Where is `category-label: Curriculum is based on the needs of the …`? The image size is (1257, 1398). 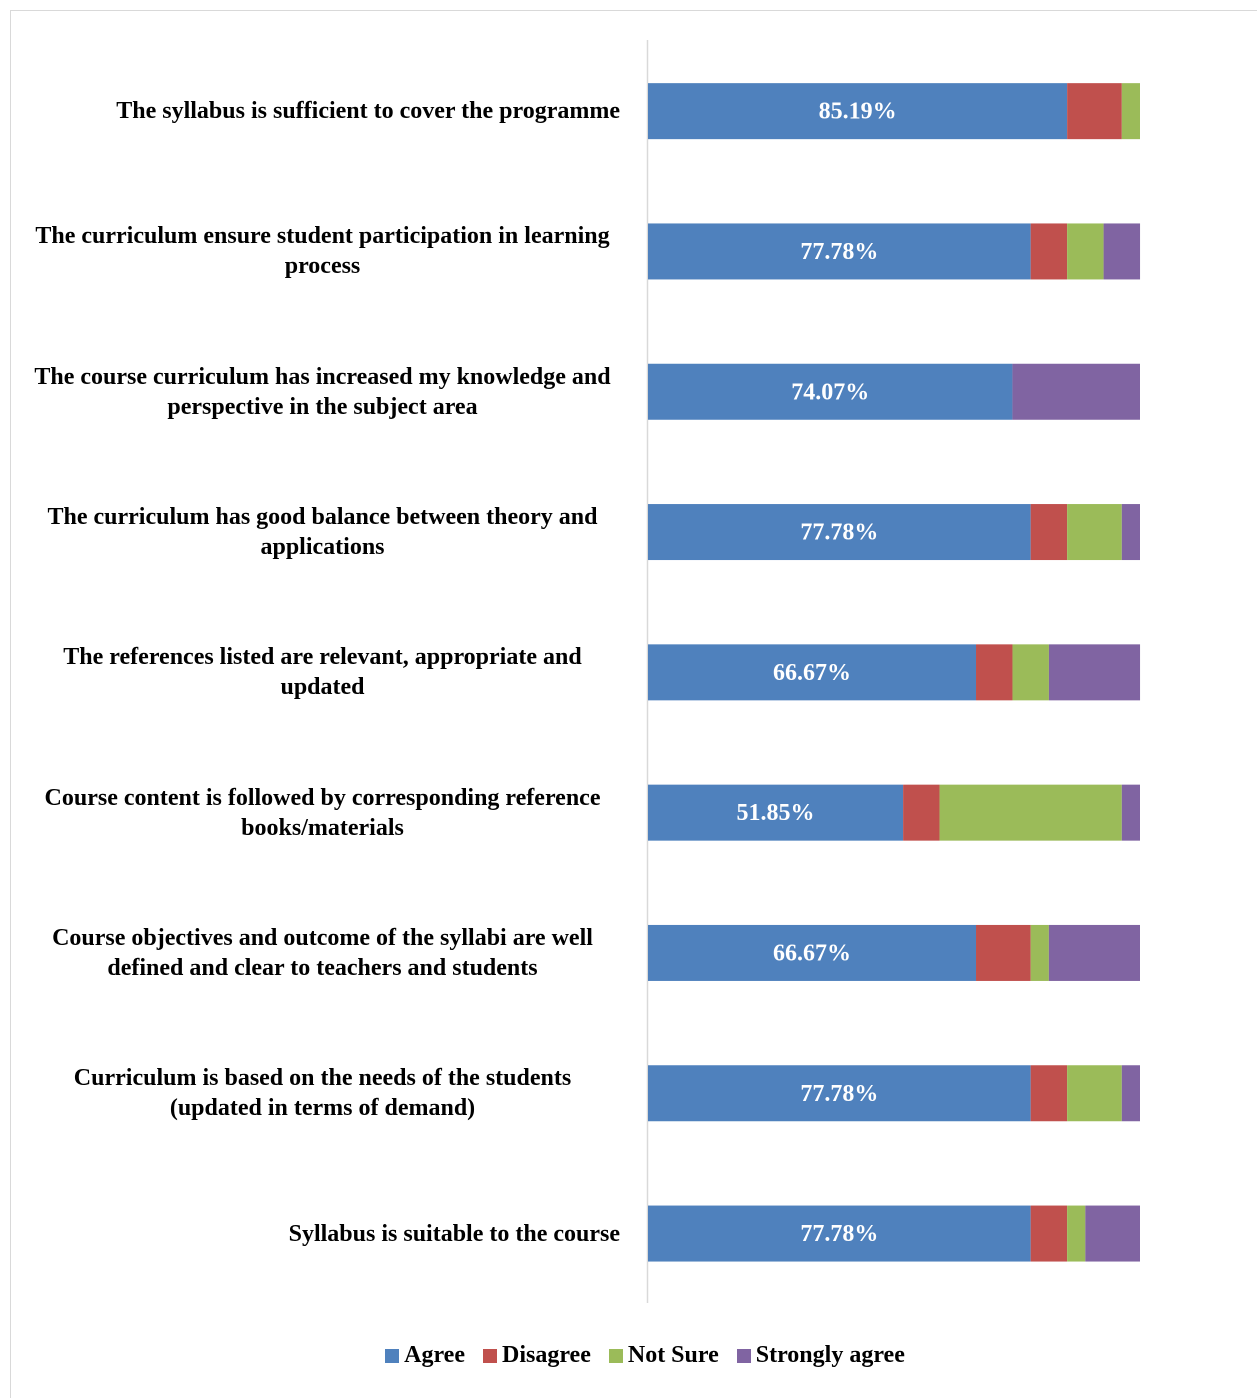
category-label: Curriculum is based on the needs of the … is located at coordinates (322, 1093).